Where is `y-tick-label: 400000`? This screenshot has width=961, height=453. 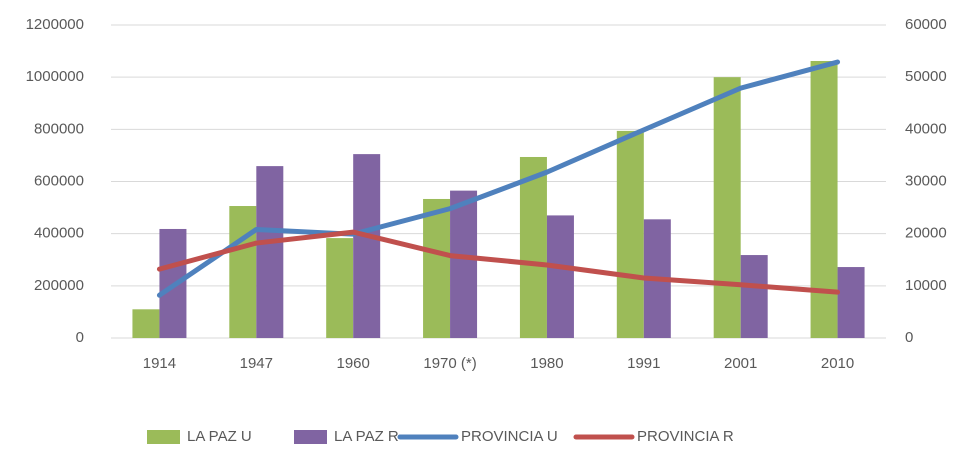 y-tick-label: 400000 is located at coordinates (59, 233).